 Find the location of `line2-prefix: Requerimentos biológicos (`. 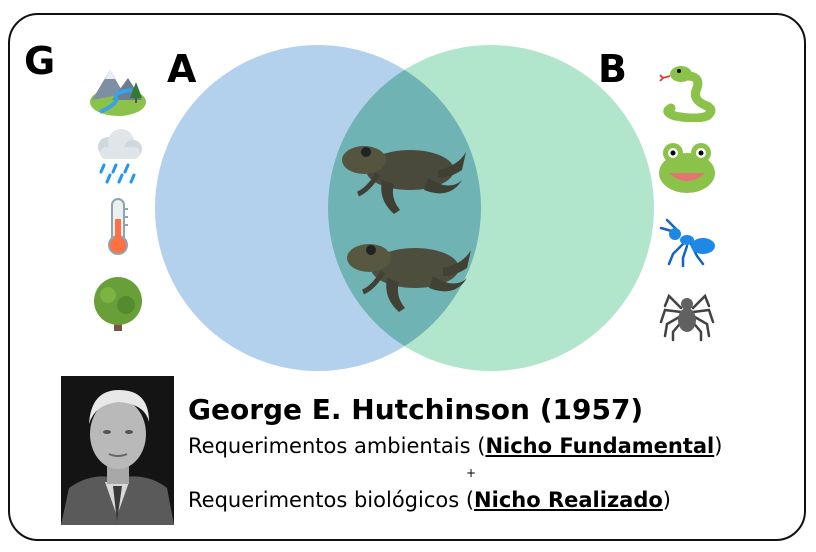

line2-prefix: Requerimentos biológicos ( is located at coordinates (331, 500).